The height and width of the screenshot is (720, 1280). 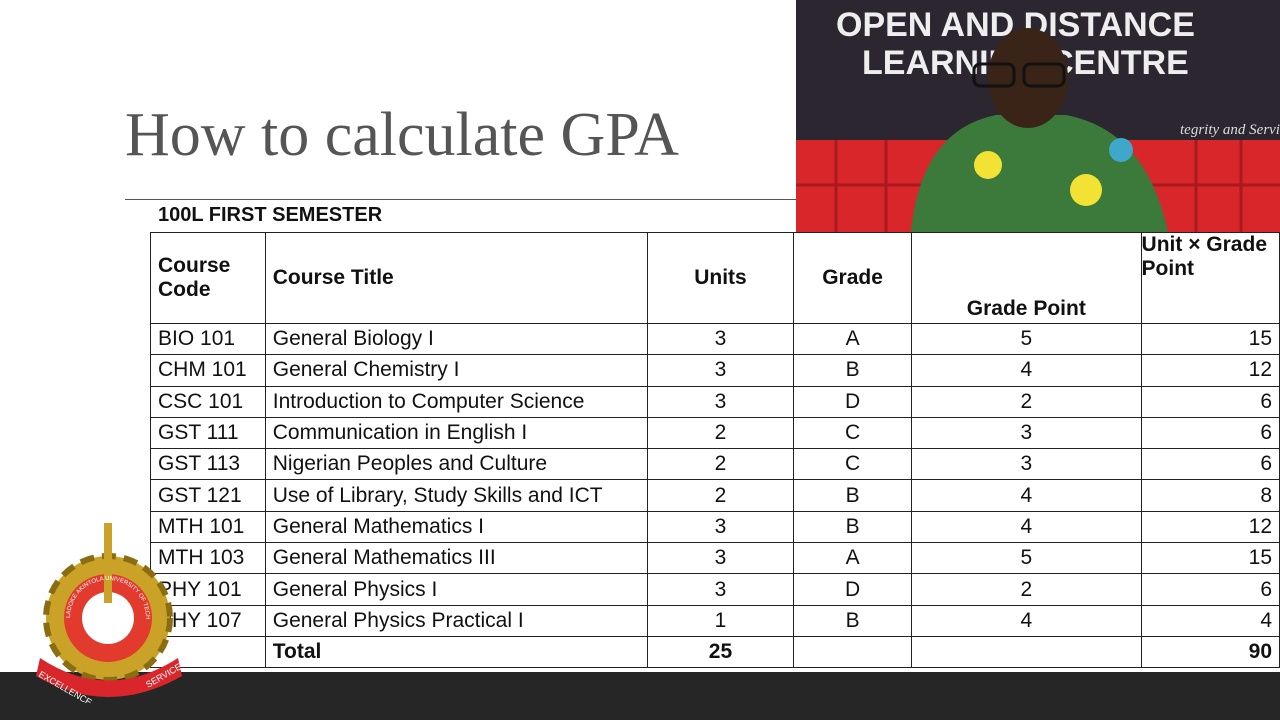 What do you see at coordinates (456, 401) in the screenshot?
I see `table-cell: Introduction to Computer Science` at bounding box center [456, 401].